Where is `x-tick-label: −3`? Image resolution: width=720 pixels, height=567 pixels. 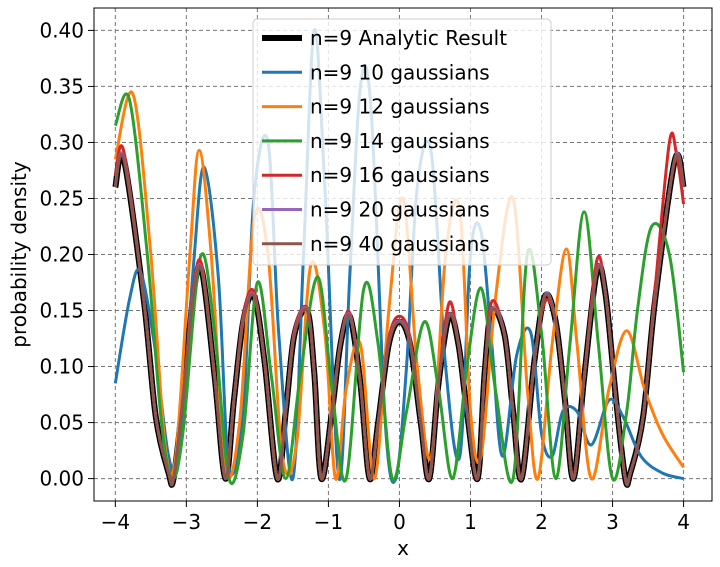
x-tick-label: −3 is located at coordinates (186, 522).